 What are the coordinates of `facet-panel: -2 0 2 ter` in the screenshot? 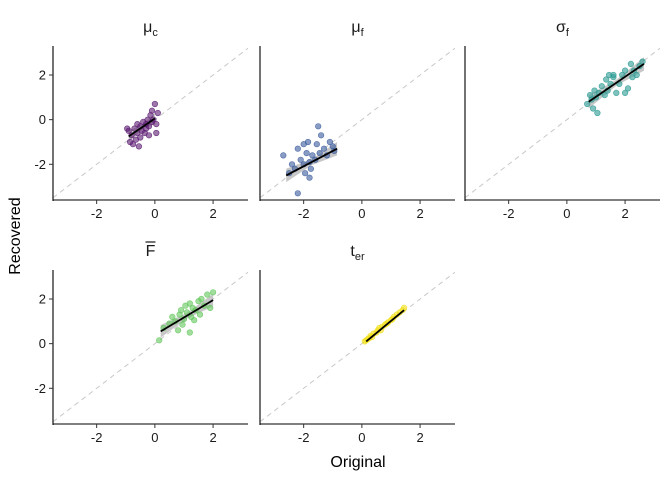 It's located at (357, 344).